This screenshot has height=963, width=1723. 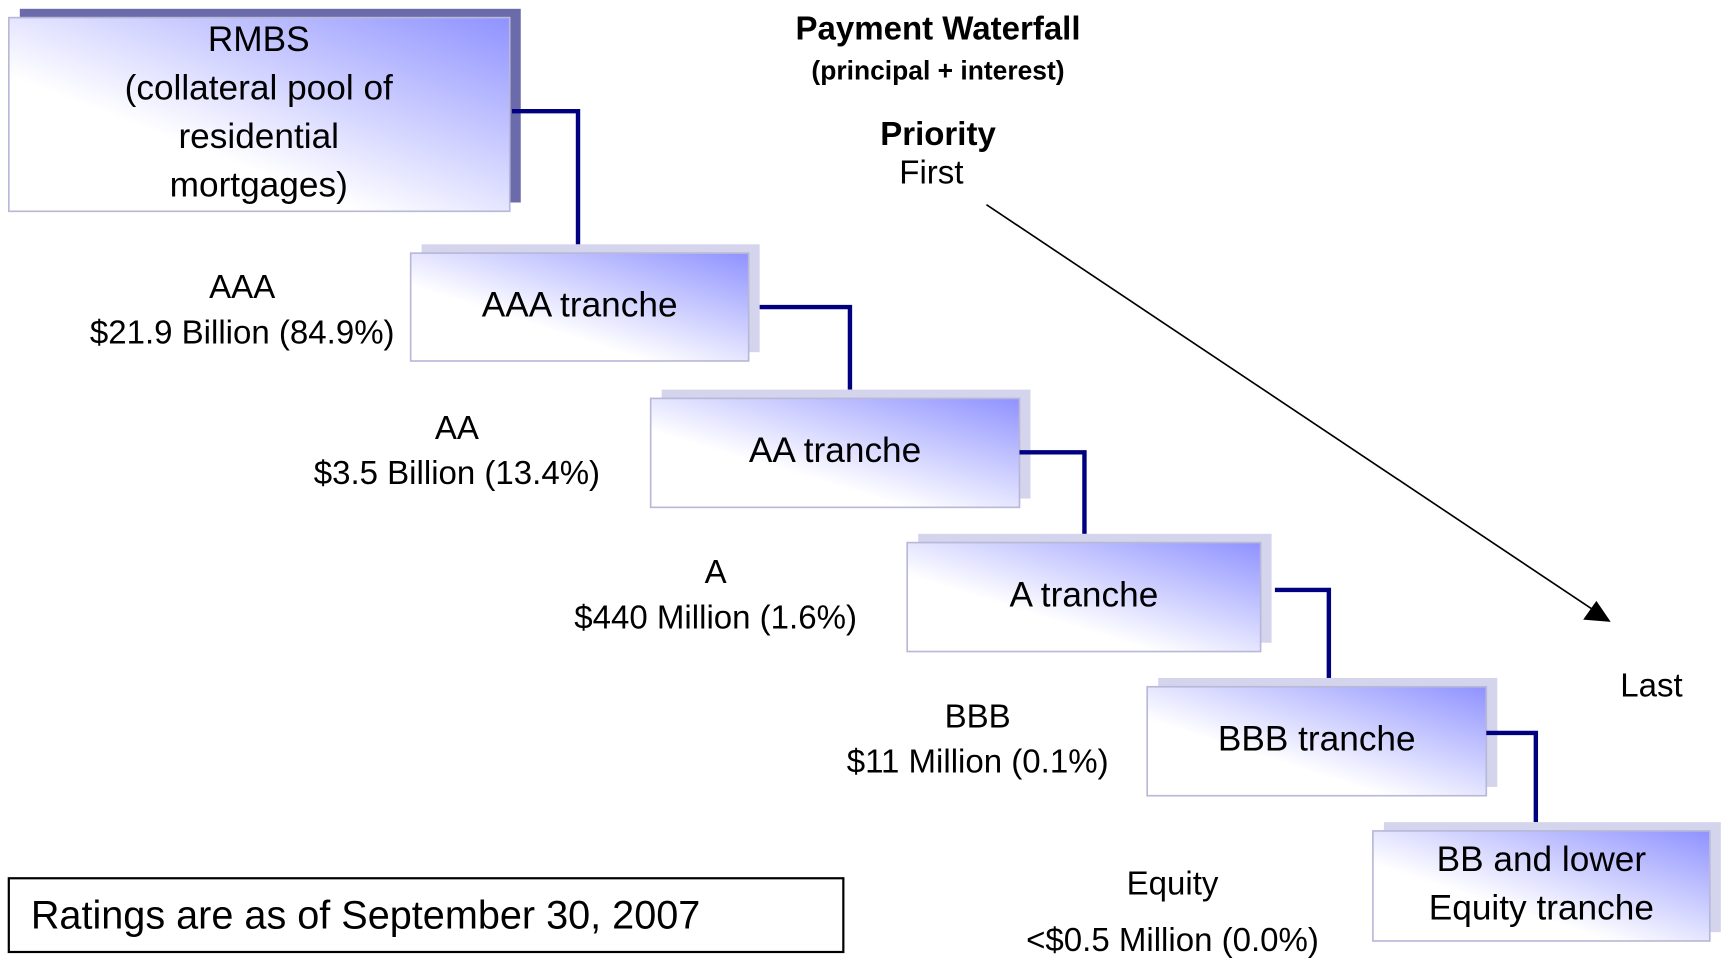 What do you see at coordinates (978, 761) in the screenshot?
I see `amount: $11 Million (0.1%)` at bounding box center [978, 761].